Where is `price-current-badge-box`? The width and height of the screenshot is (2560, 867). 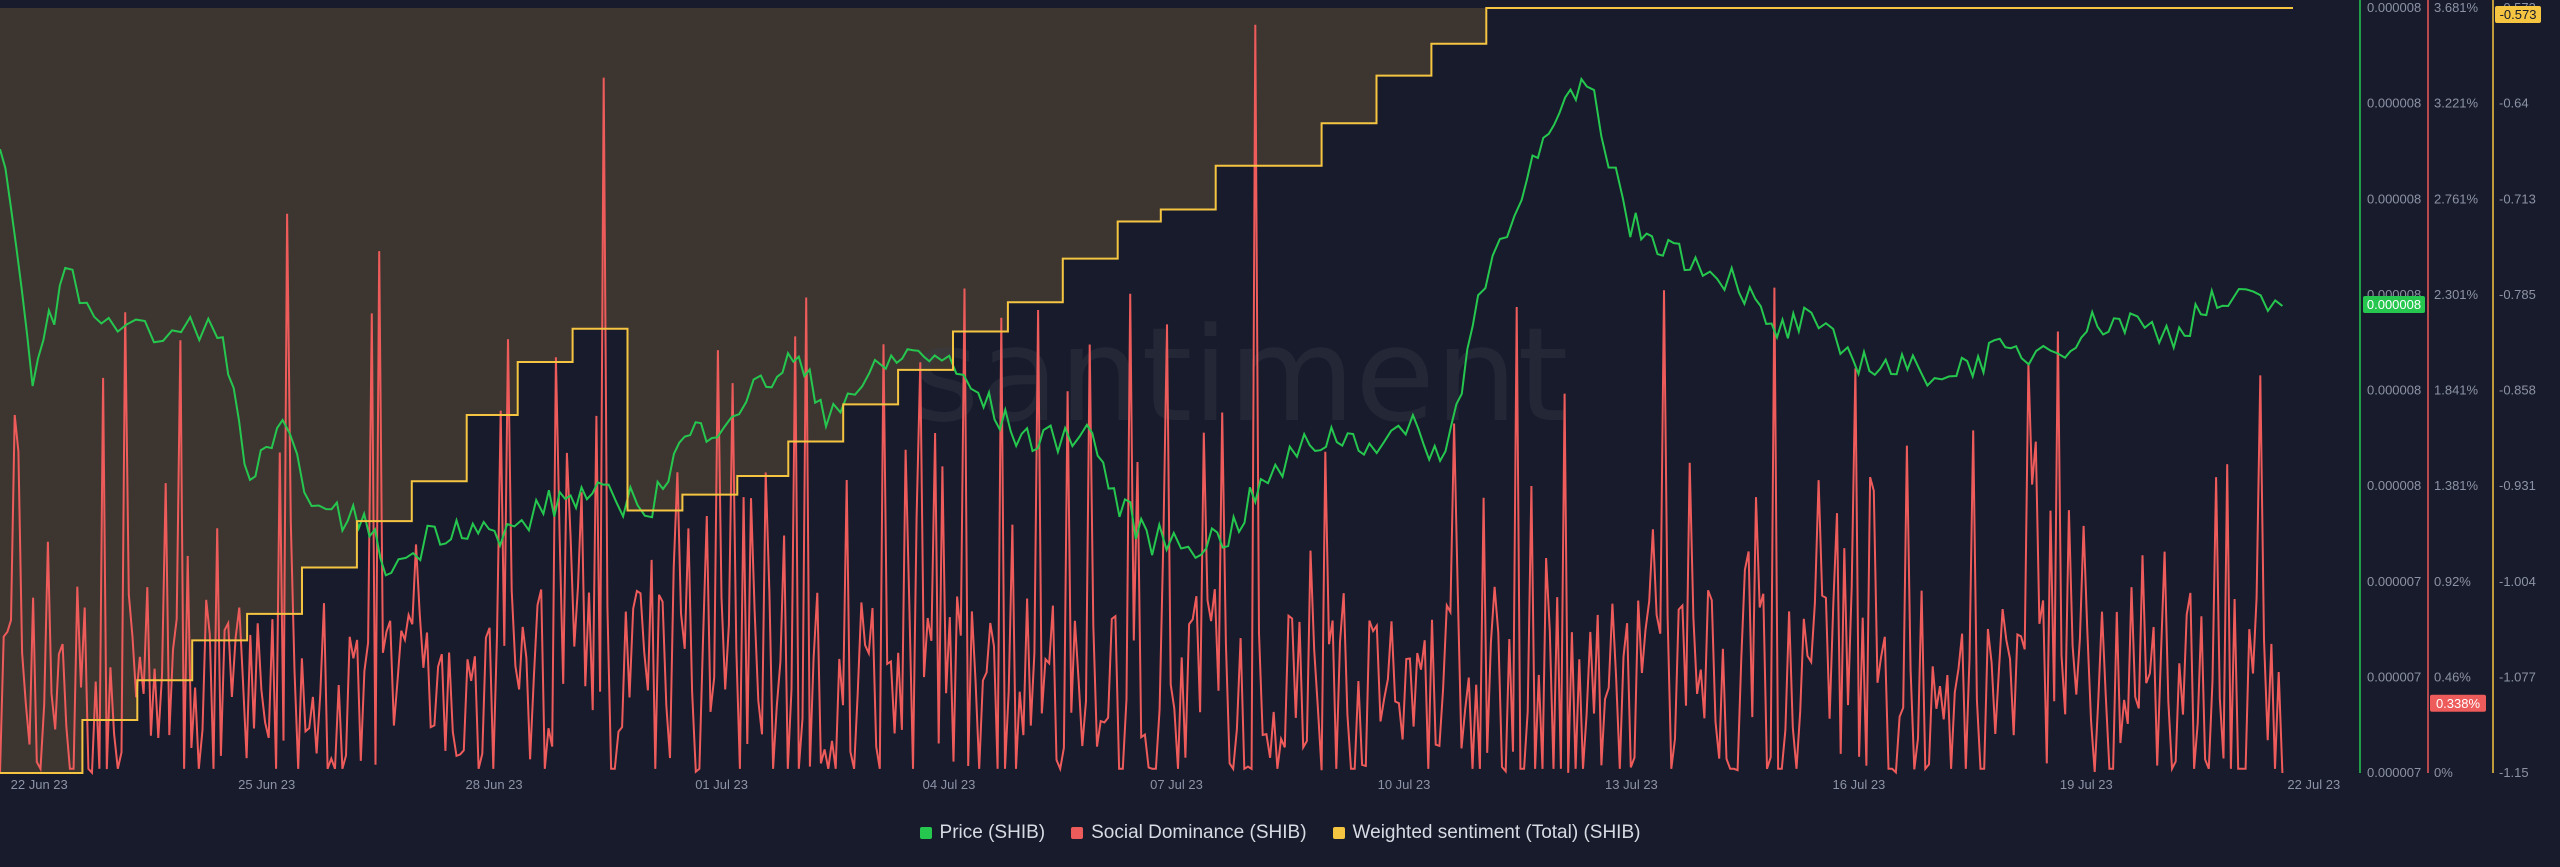 price-current-badge-box is located at coordinates (2394, 304).